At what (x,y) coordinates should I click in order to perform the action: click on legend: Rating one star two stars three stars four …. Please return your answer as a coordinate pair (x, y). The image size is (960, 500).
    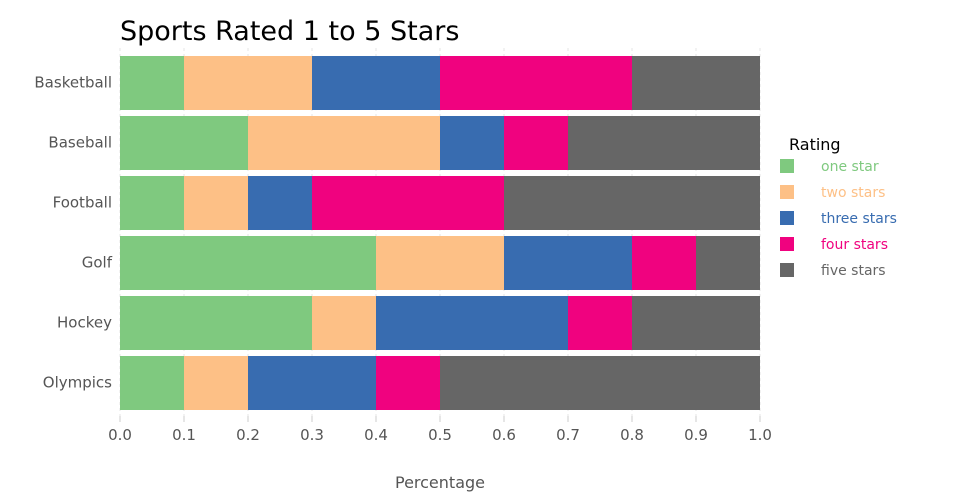
    Looking at the image, I should click on (838, 207).